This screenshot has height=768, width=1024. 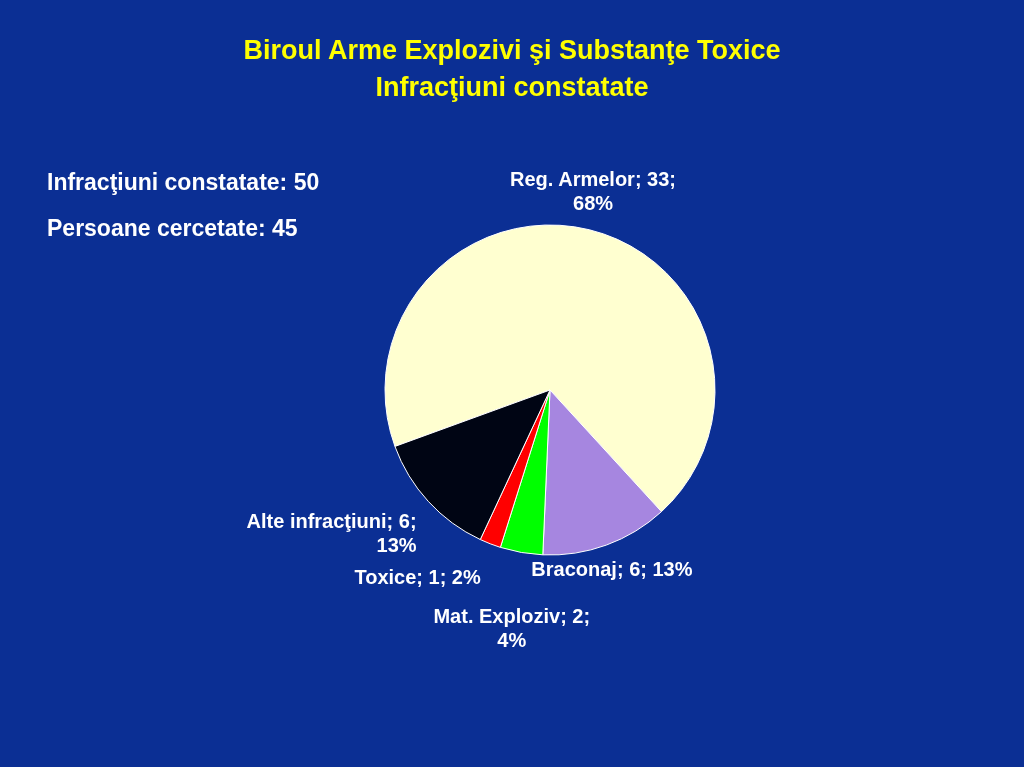 What do you see at coordinates (612, 569) in the screenshot?
I see `slice-label: Braconaj; 6; 13%` at bounding box center [612, 569].